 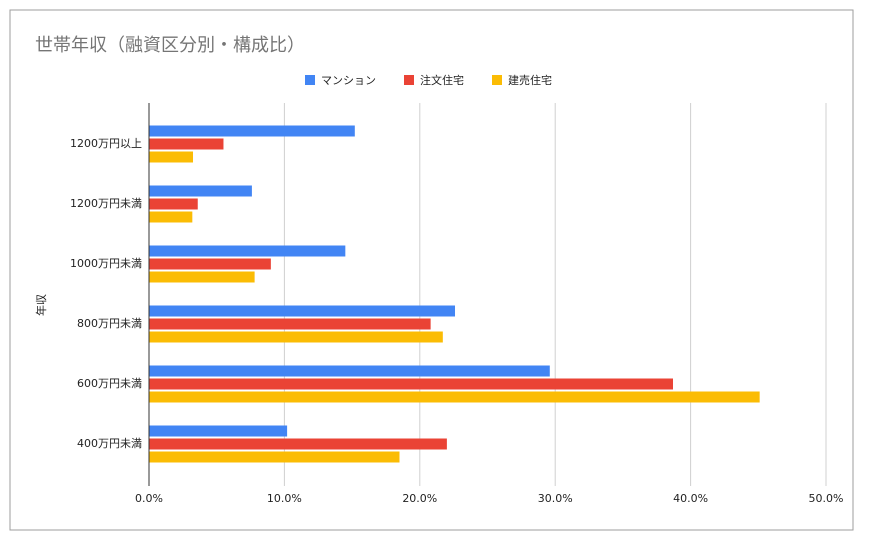 I want to click on y-tick-label: 400万円未満, so click(x=109, y=443).